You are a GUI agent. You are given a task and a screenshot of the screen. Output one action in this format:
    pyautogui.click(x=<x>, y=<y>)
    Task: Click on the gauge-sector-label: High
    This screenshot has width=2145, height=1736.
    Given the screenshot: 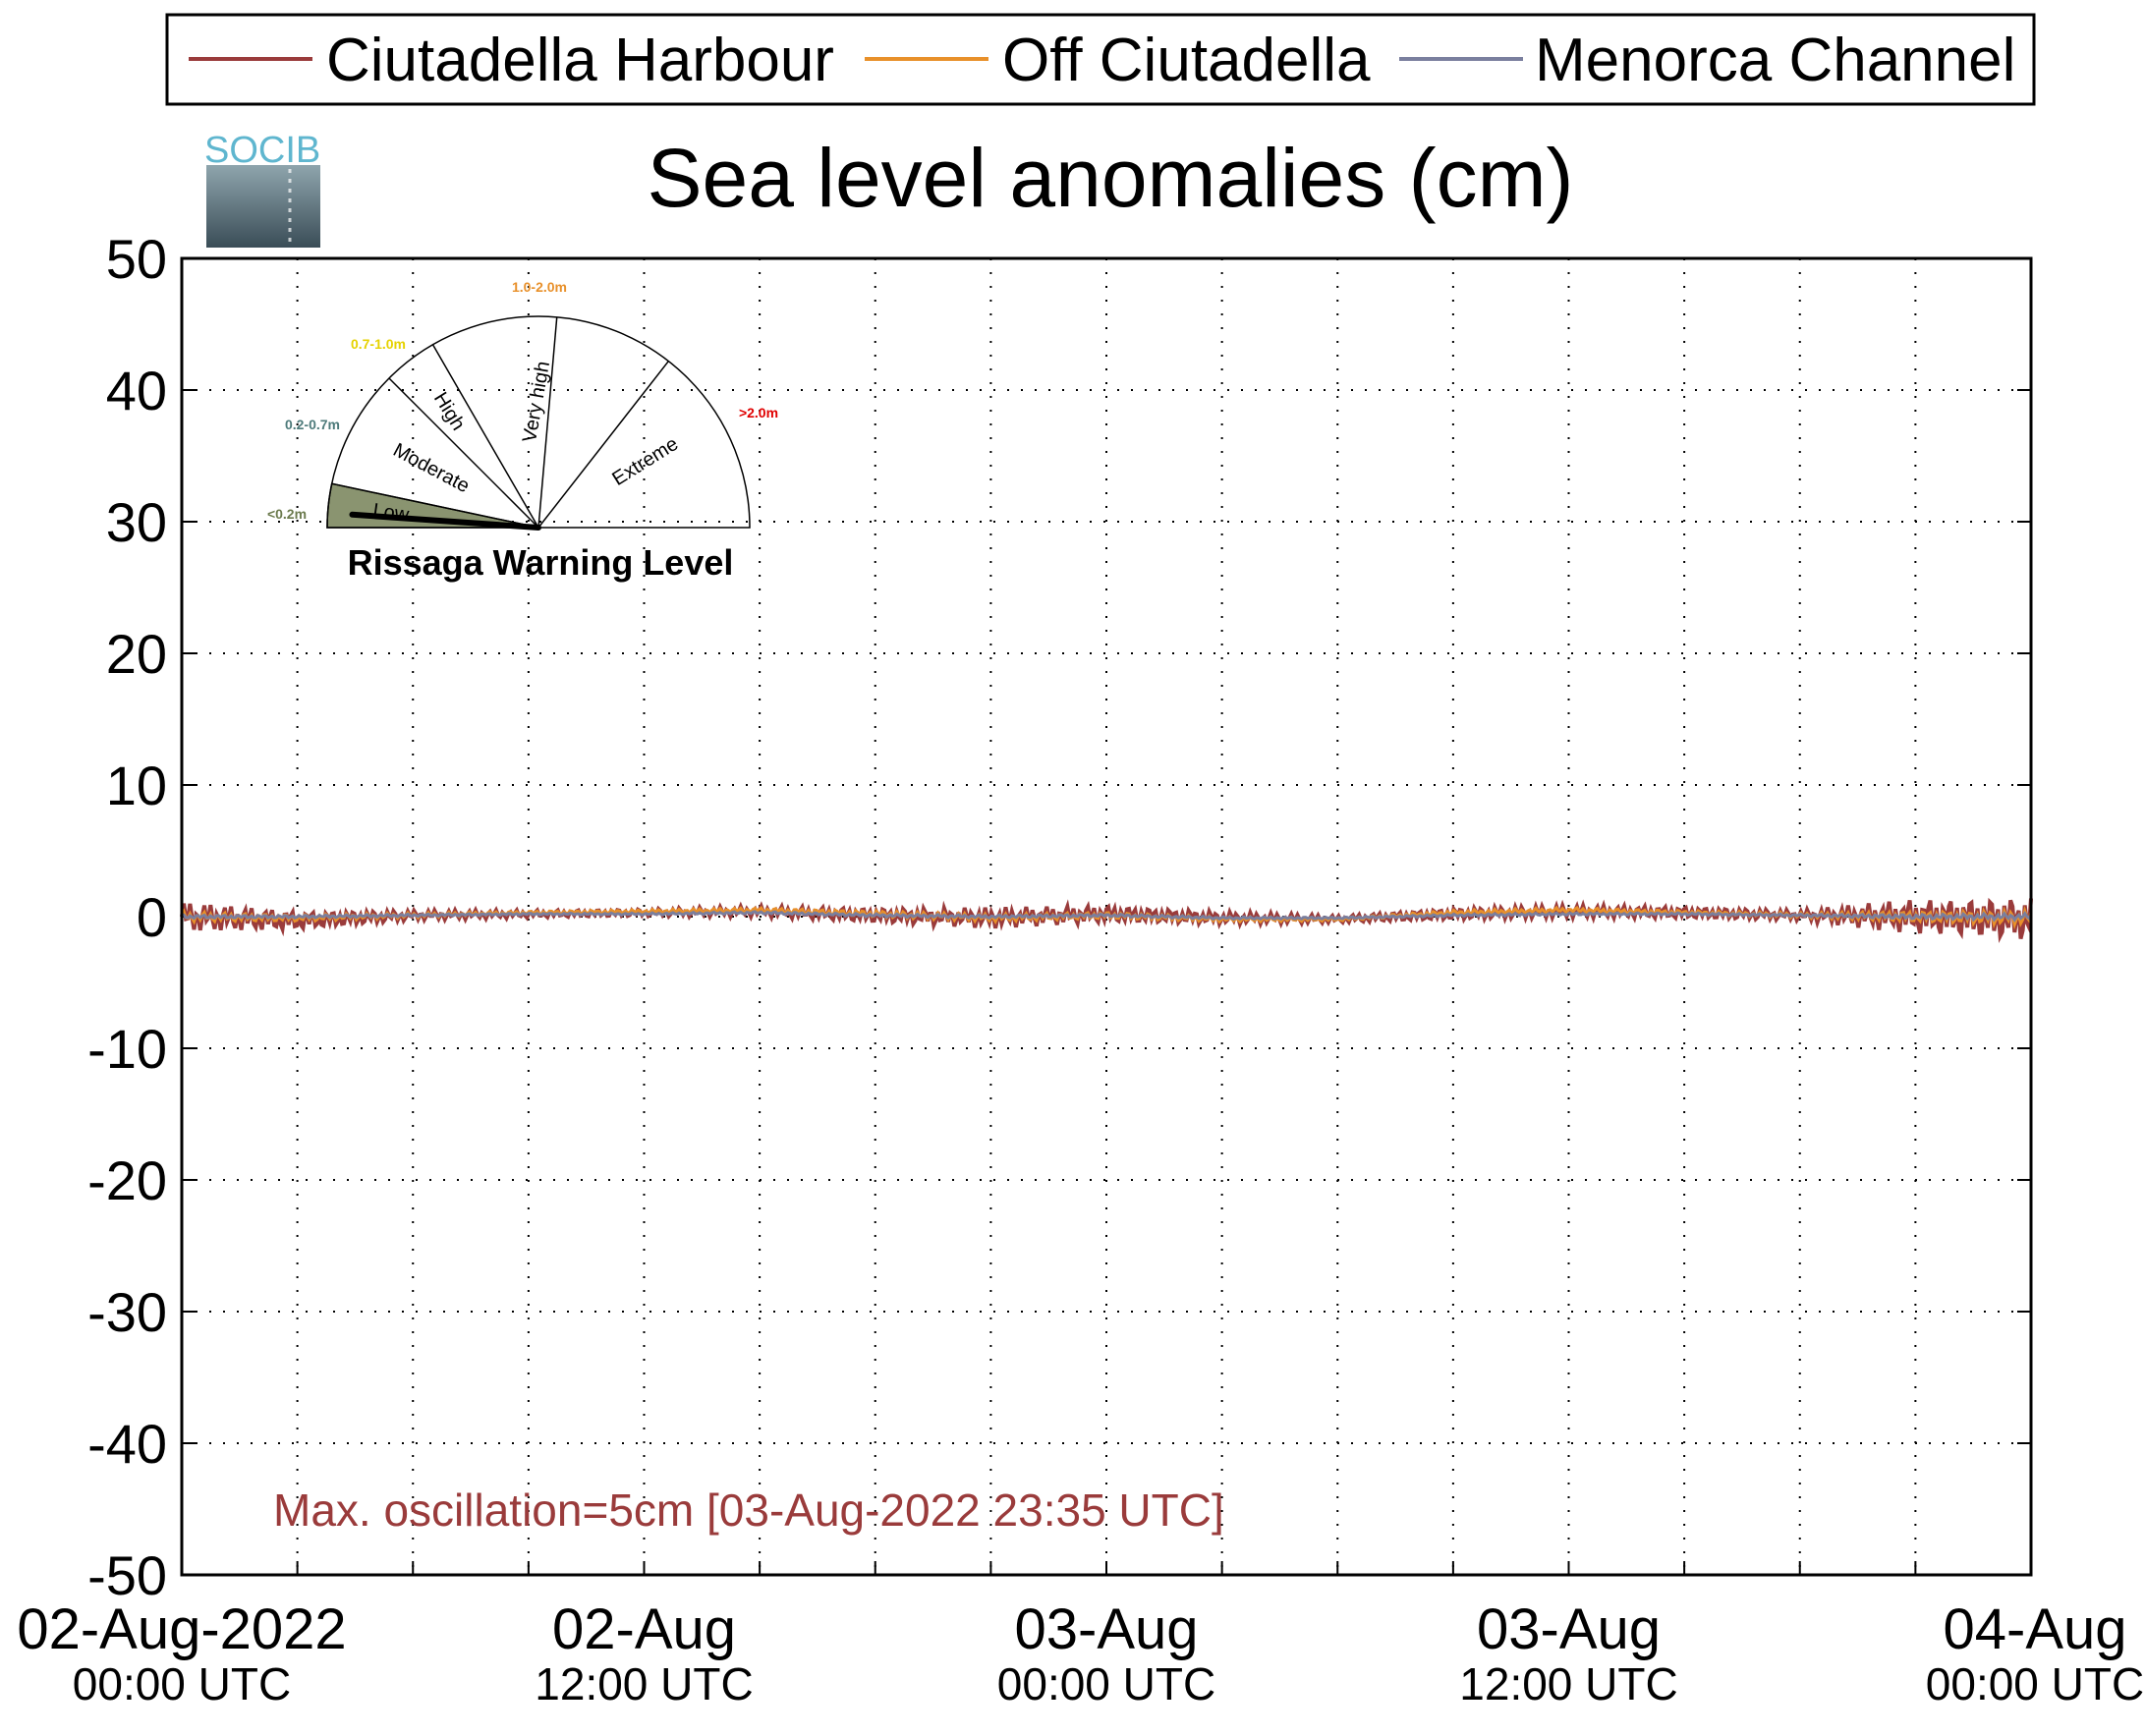 What is the action you would take?
    pyautogui.click(x=449, y=412)
    